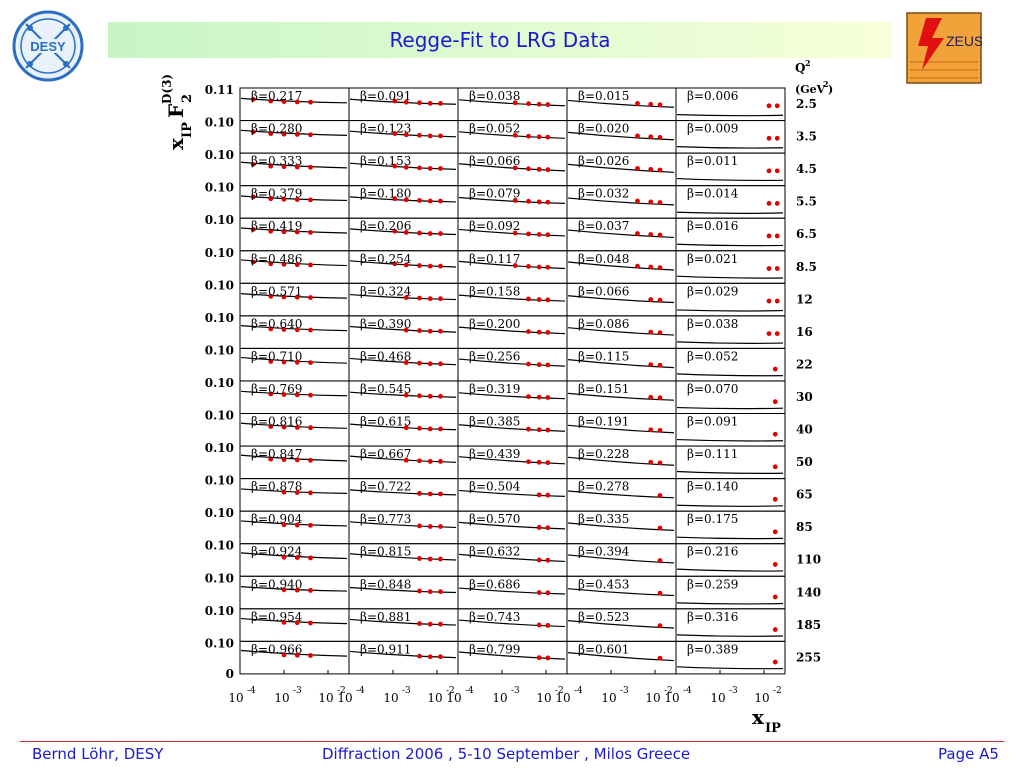 The image size is (1024, 768). I want to click on x-tick-label: -3, so click(733, 691).